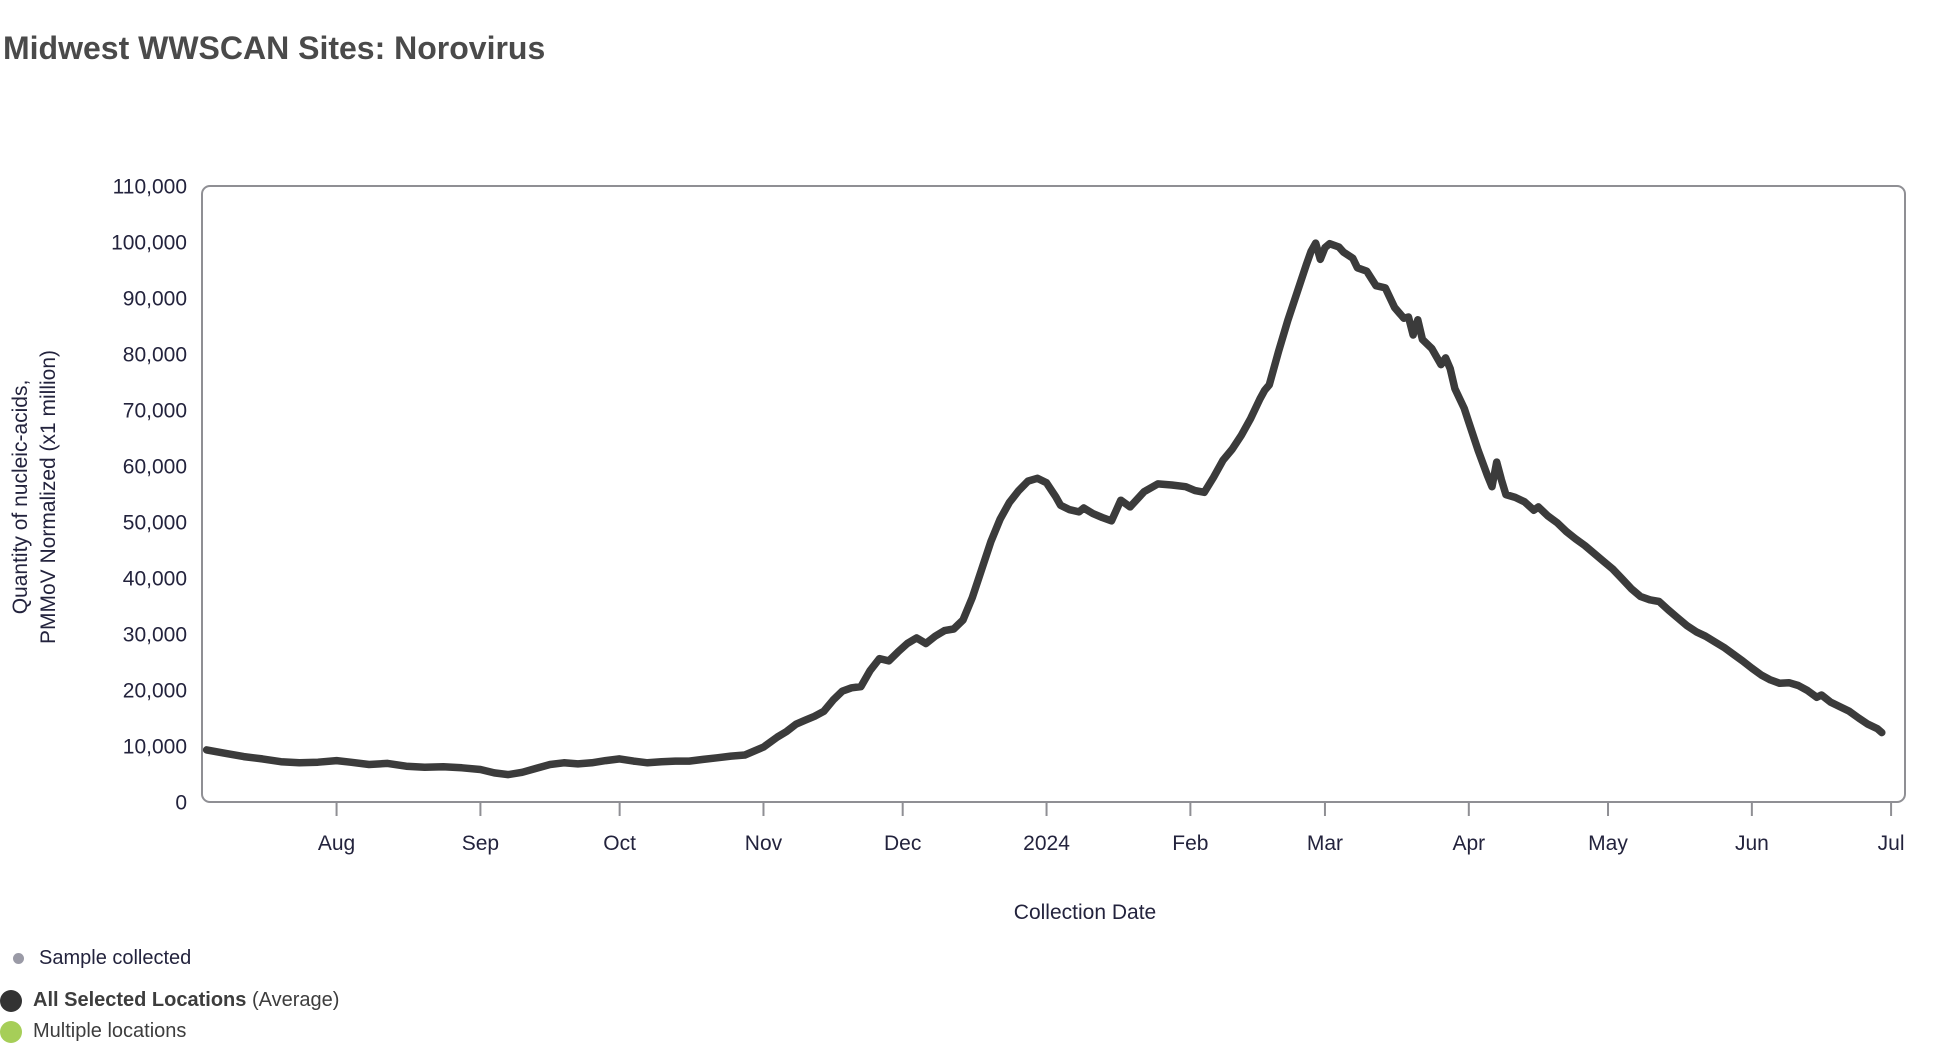 The height and width of the screenshot is (1058, 1946). Describe the element at coordinates (480, 843) in the screenshot. I see `x-tick-label: Sep` at that location.